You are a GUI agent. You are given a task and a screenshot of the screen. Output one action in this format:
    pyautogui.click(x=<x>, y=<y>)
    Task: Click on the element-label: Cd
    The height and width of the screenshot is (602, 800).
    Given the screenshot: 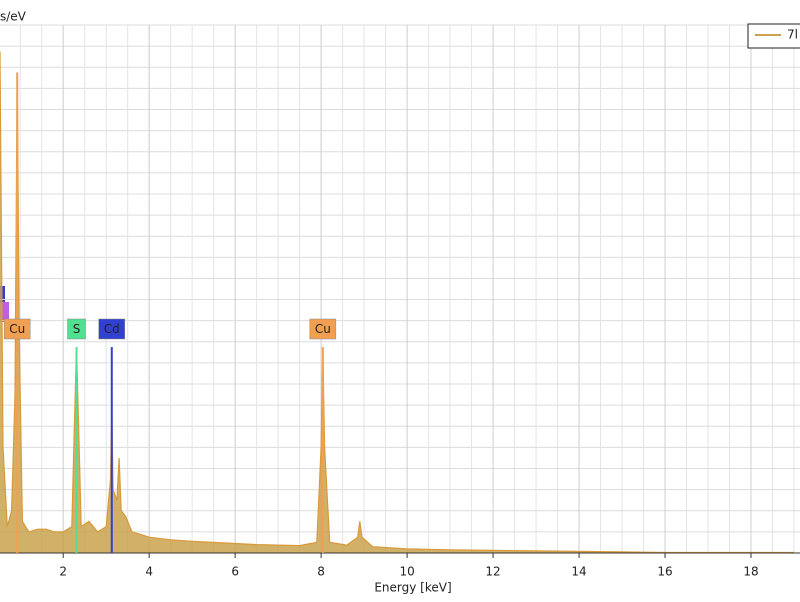 What is the action you would take?
    pyautogui.click(x=112, y=329)
    